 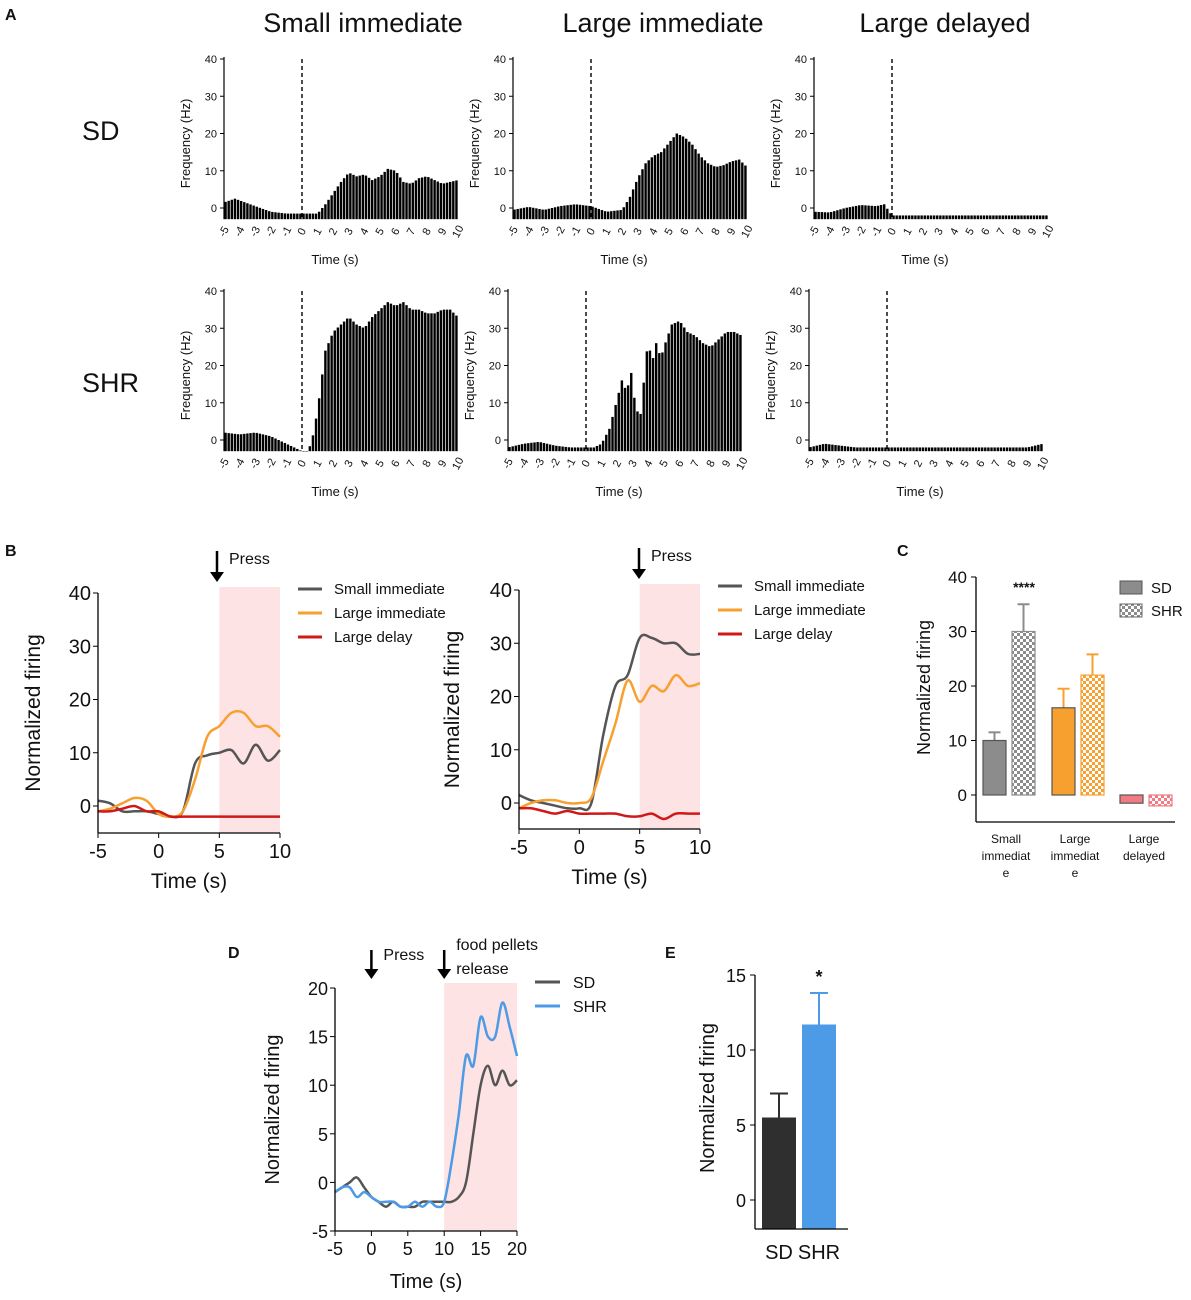 What do you see at coordinates (796, 329) in the screenshot?
I see `y-tick-label: 30` at bounding box center [796, 329].